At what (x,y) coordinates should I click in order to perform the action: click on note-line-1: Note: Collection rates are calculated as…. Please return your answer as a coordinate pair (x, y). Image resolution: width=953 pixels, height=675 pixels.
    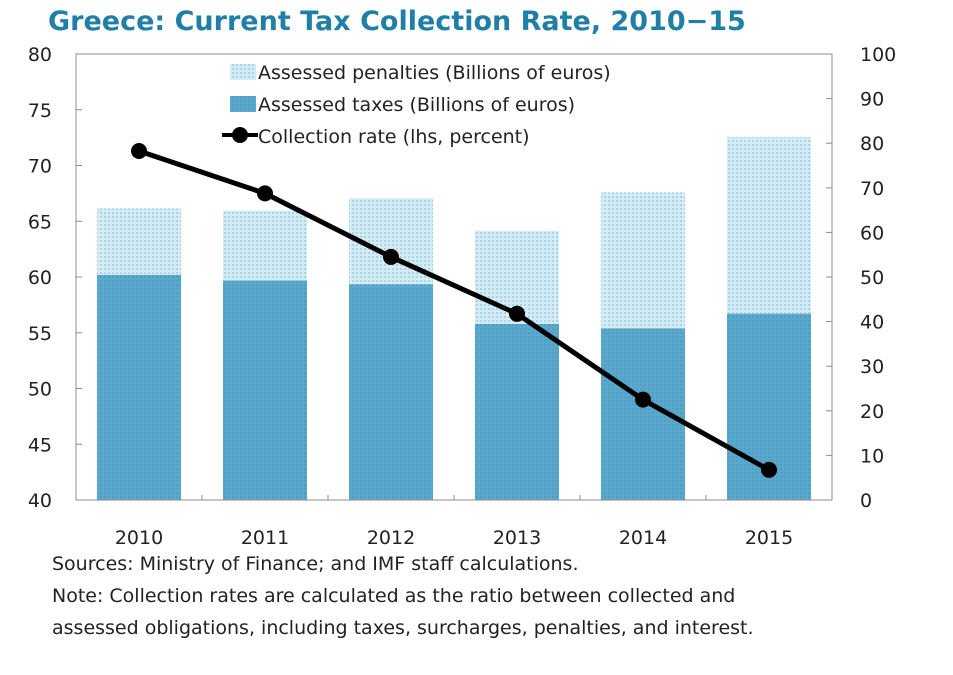
    Looking at the image, I should click on (394, 596).